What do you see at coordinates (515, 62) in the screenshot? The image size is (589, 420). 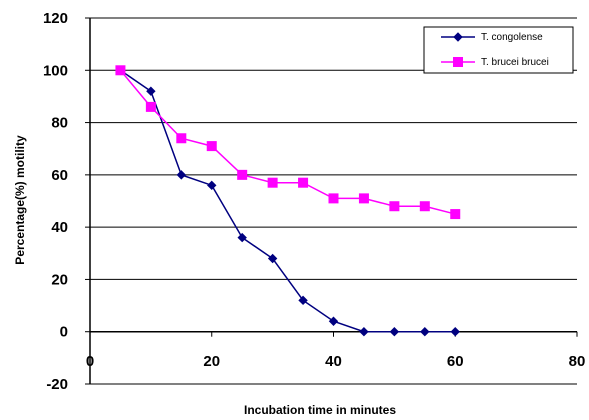 I see `legend-label-brucei: T. brucei brucei` at bounding box center [515, 62].